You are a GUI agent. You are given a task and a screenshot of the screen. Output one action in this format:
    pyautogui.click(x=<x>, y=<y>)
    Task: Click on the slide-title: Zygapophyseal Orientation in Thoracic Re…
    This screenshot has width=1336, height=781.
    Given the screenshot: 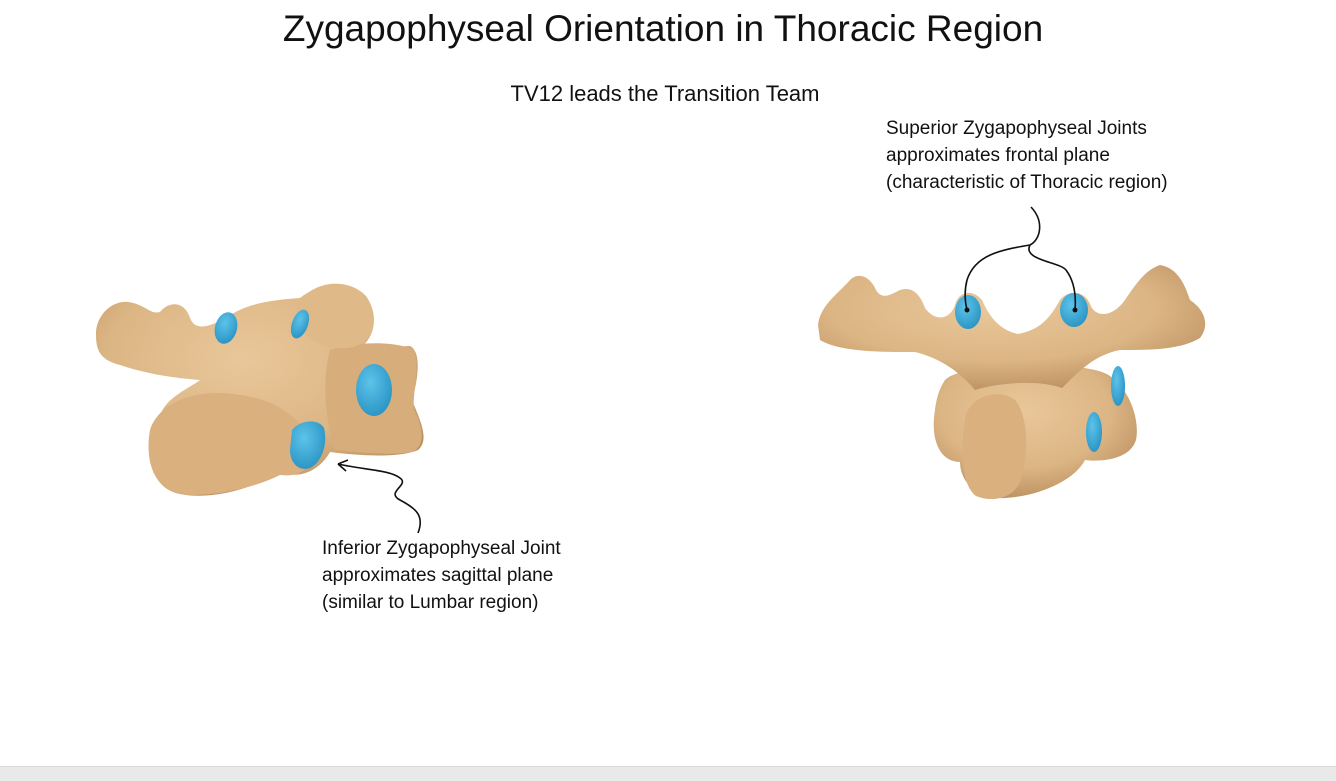 What is the action you would take?
    pyautogui.click(x=663, y=28)
    